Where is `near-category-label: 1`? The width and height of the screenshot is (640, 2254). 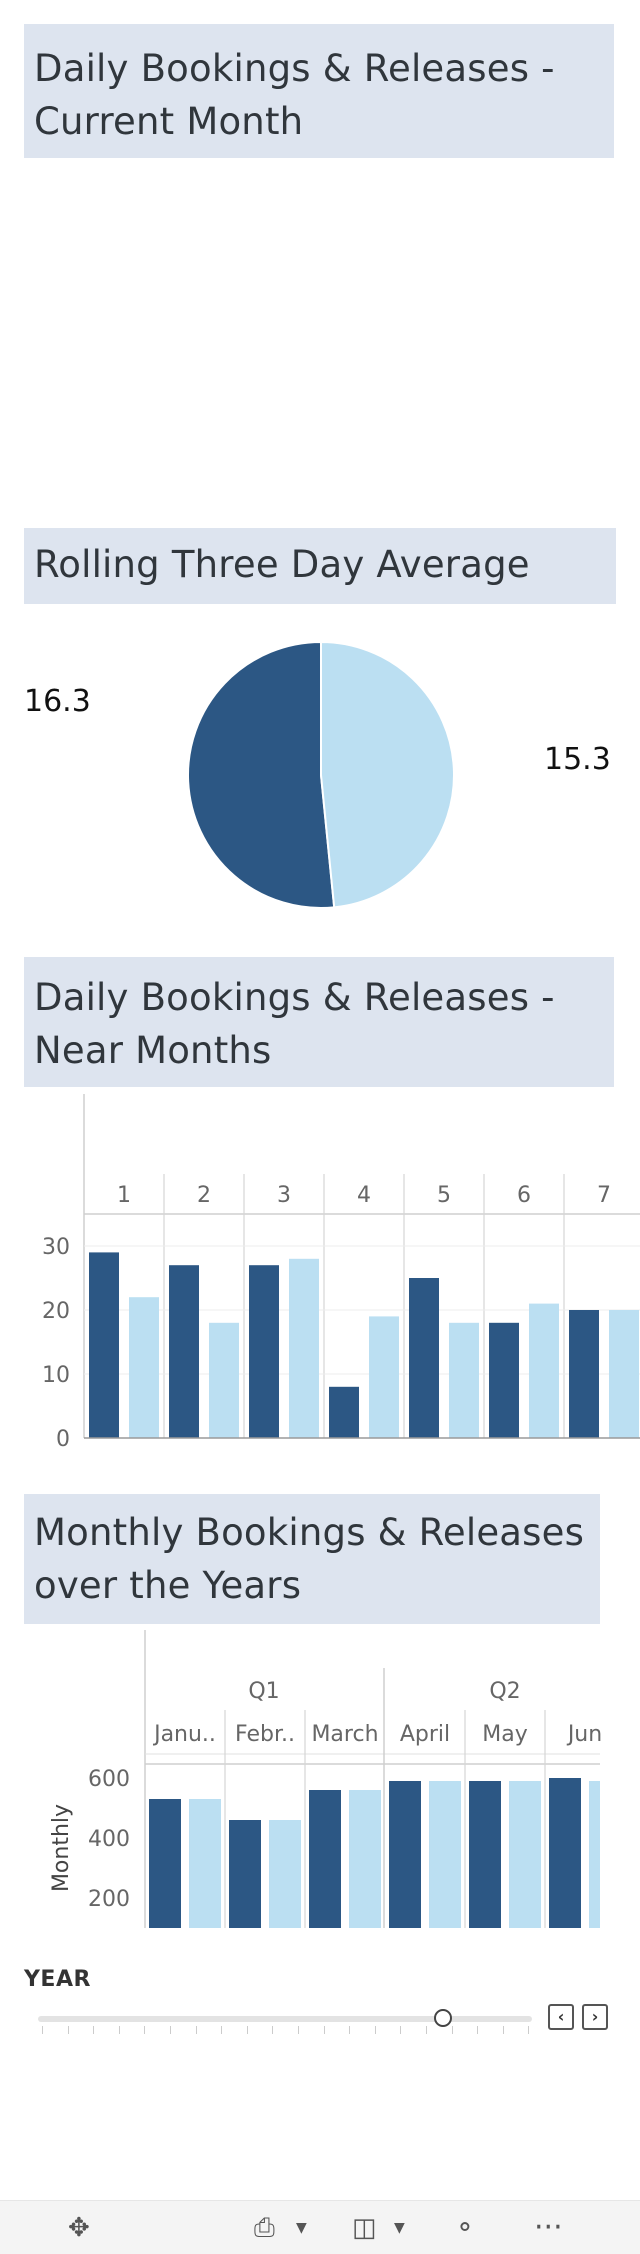
near-category-label: 1 is located at coordinates (124, 1195).